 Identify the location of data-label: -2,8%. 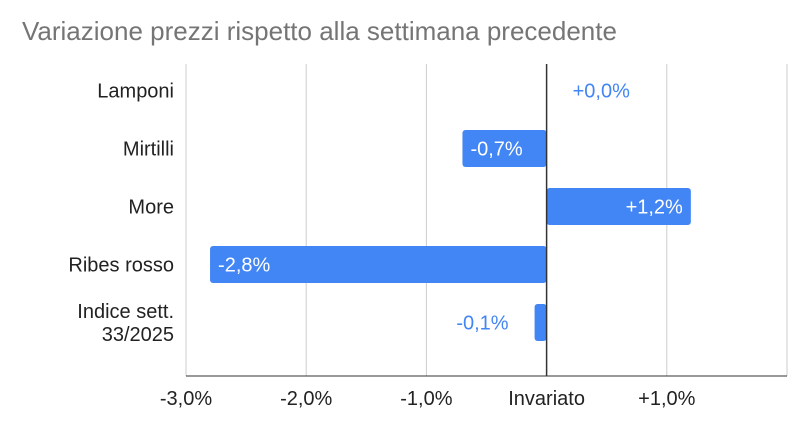
(244, 266).